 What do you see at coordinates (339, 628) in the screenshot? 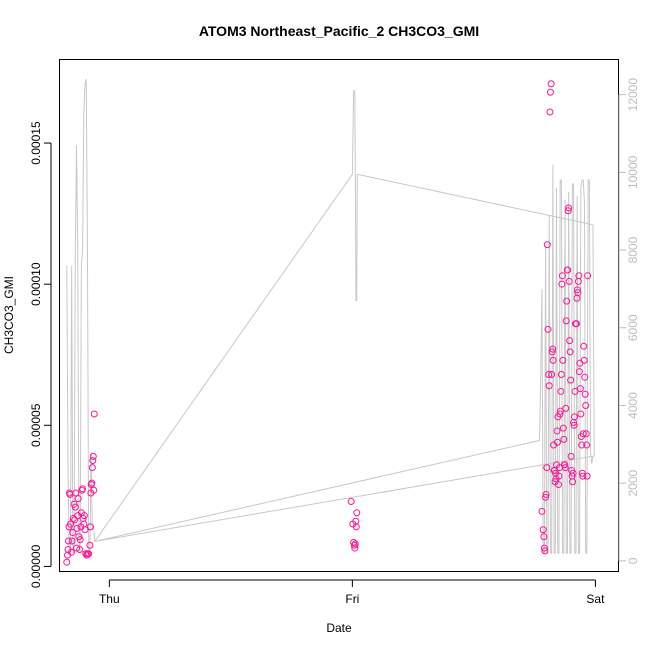
I see `x-axis-label: Date` at bounding box center [339, 628].